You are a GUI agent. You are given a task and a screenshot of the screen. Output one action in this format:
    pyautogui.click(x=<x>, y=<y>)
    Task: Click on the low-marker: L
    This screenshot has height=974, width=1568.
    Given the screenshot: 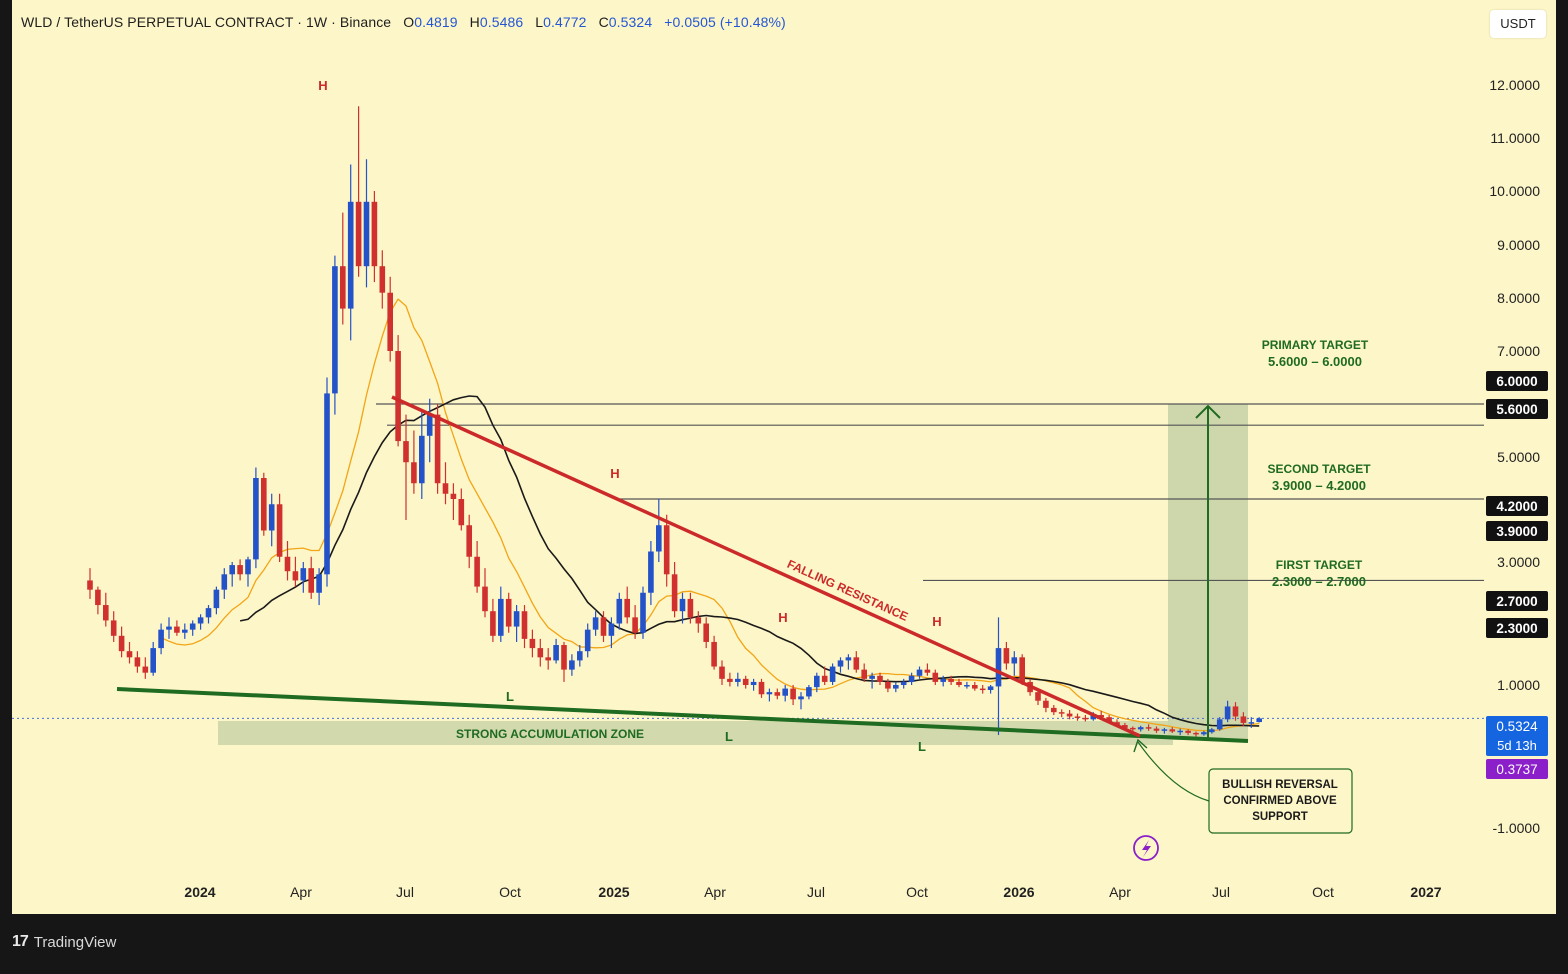 What is the action you would take?
    pyautogui.click(x=510, y=696)
    